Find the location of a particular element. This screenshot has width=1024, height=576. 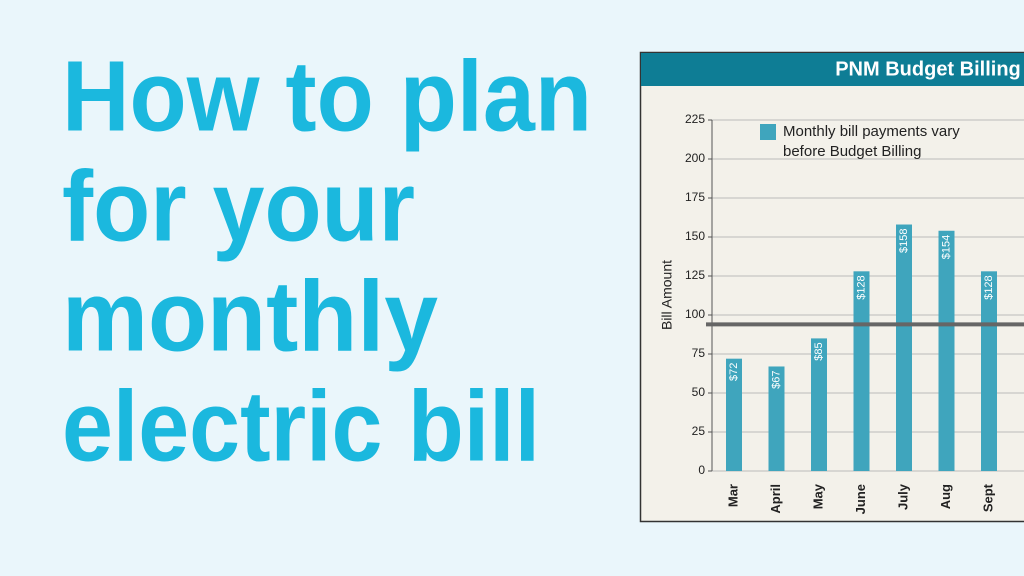

x-tick-label: May is located at coordinates (817, 496).